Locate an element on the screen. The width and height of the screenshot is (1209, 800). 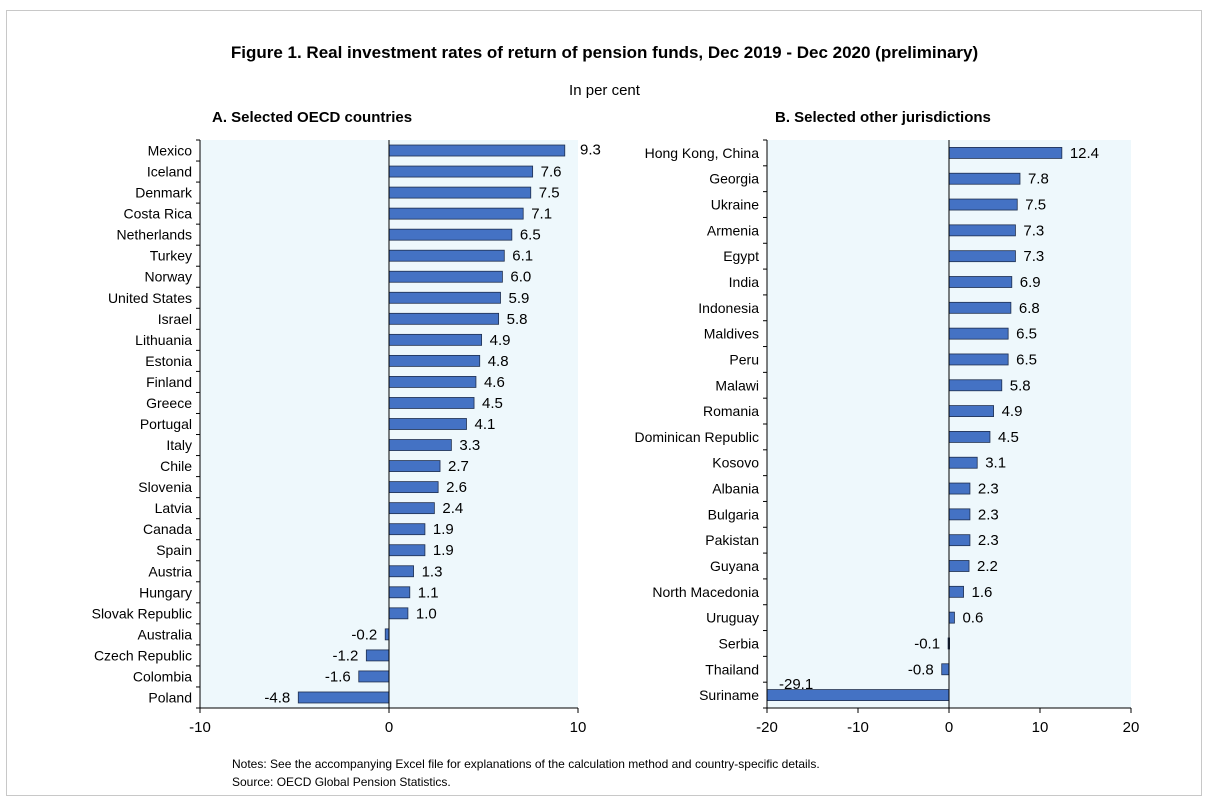
panel-b-value-label: 4.5 is located at coordinates (1008, 437).